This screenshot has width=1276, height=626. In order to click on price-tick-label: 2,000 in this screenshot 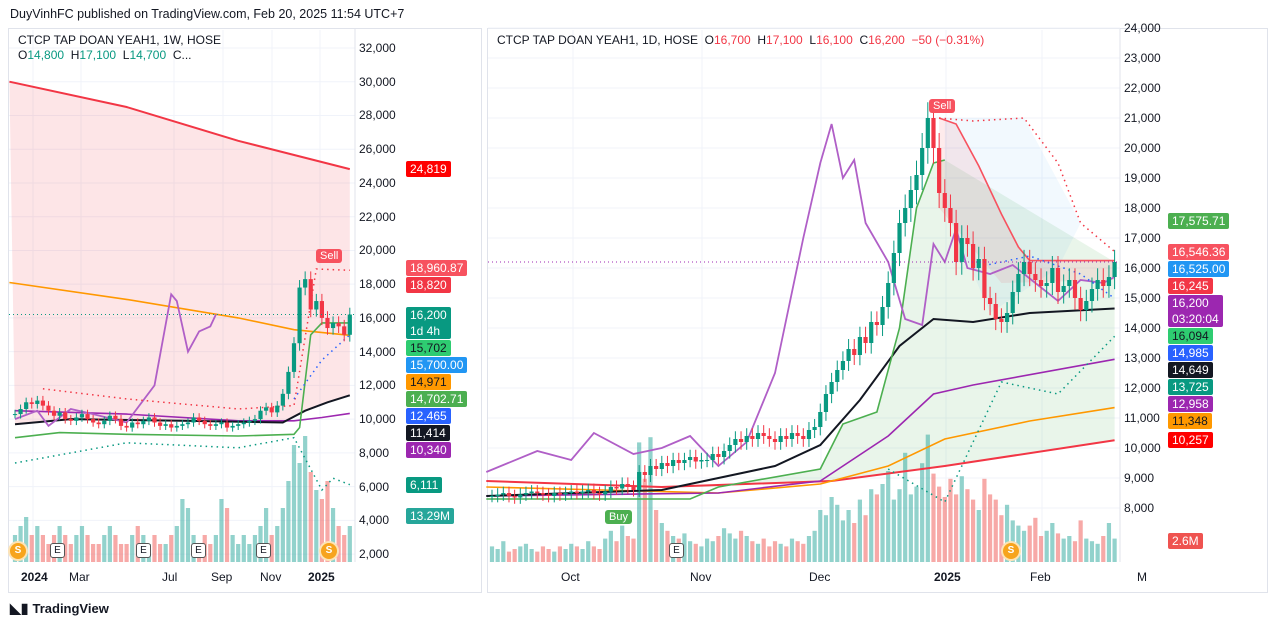, I will do `click(374, 554)`.